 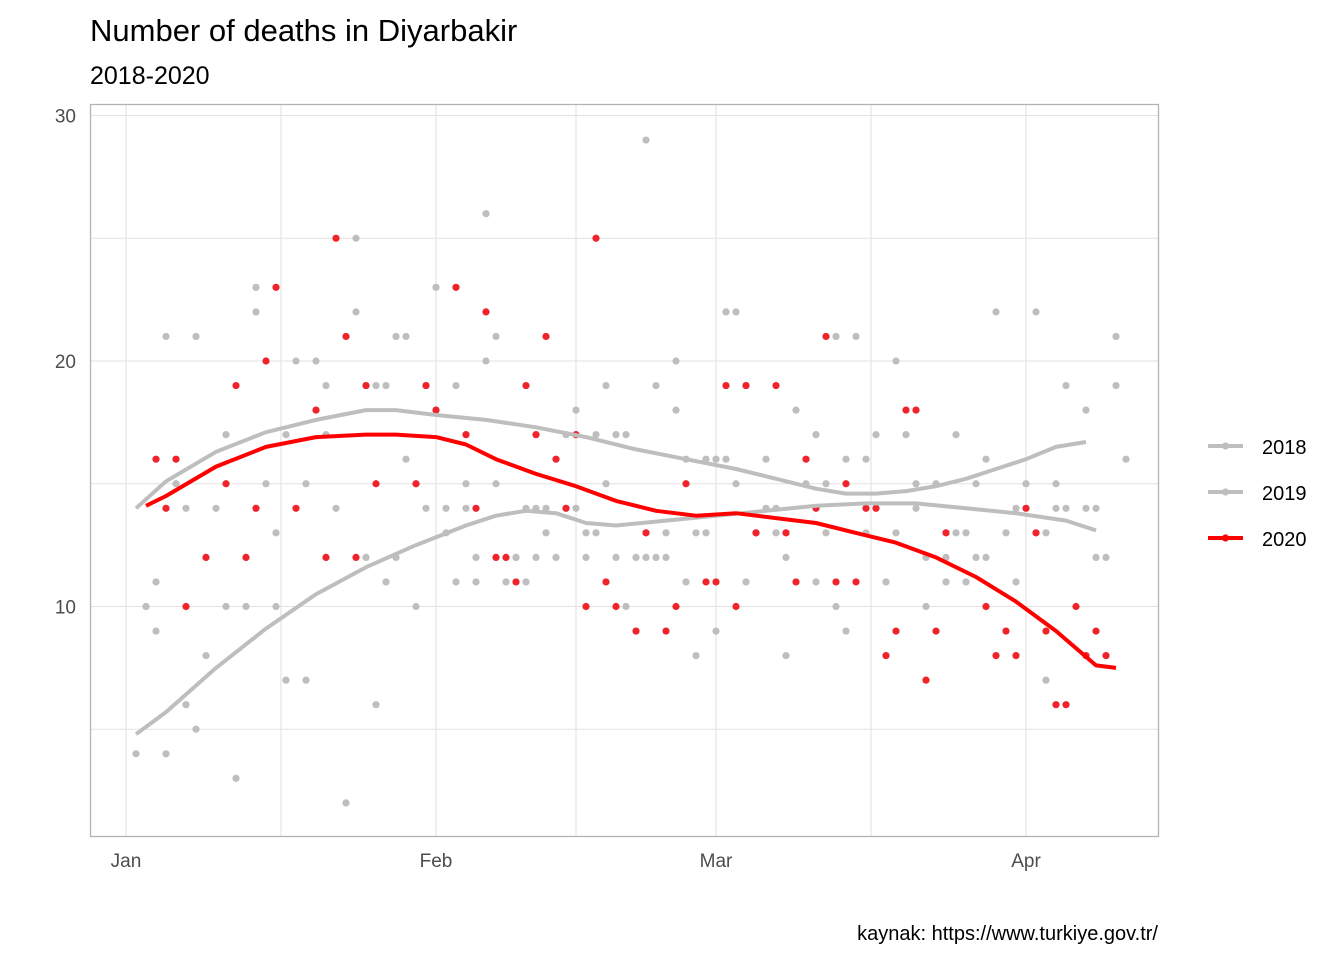 I want to click on y-axis-ticks: 10 20 30, so click(x=65, y=363).